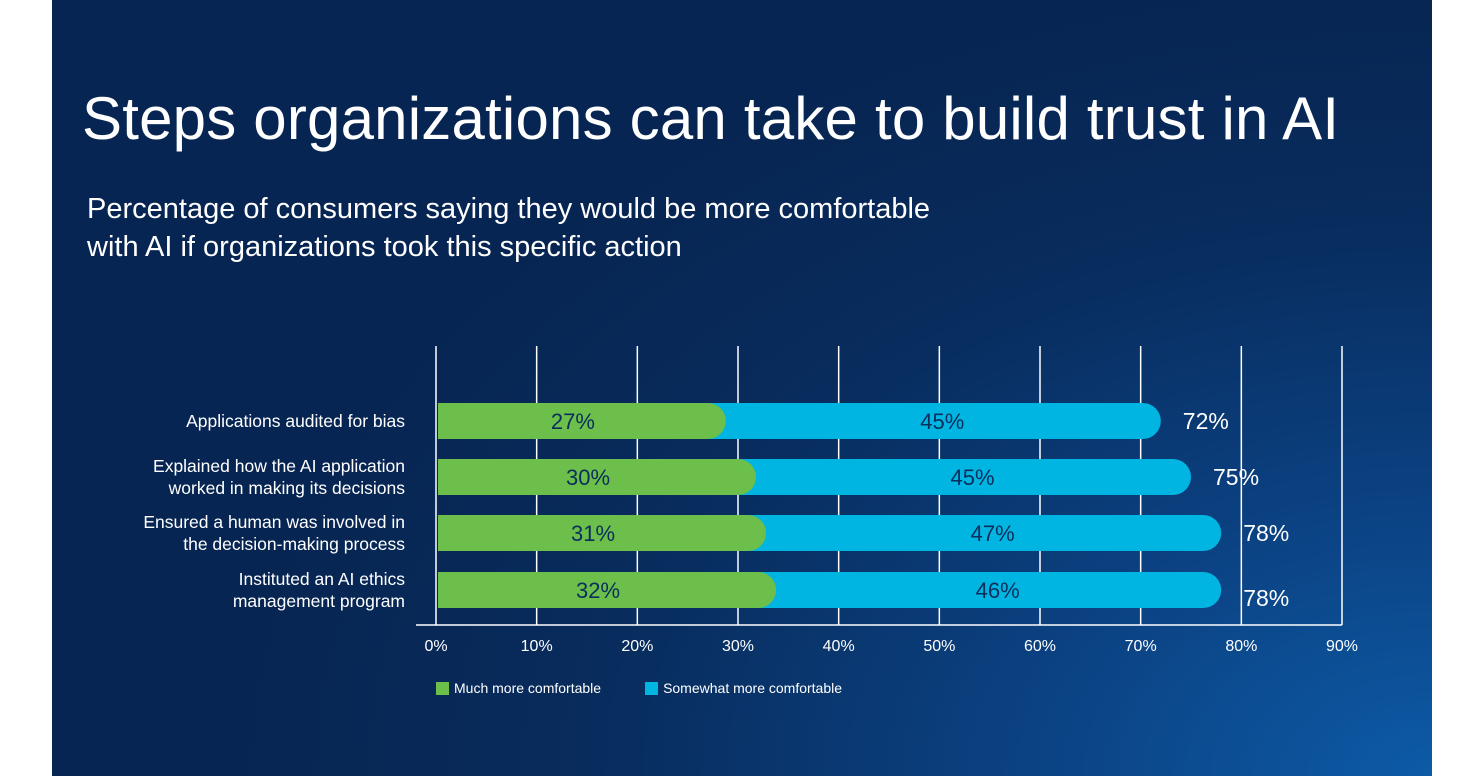  Describe the element at coordinates (588, 477) in the screenshot. I see `data-label-much: 30%` at that location.